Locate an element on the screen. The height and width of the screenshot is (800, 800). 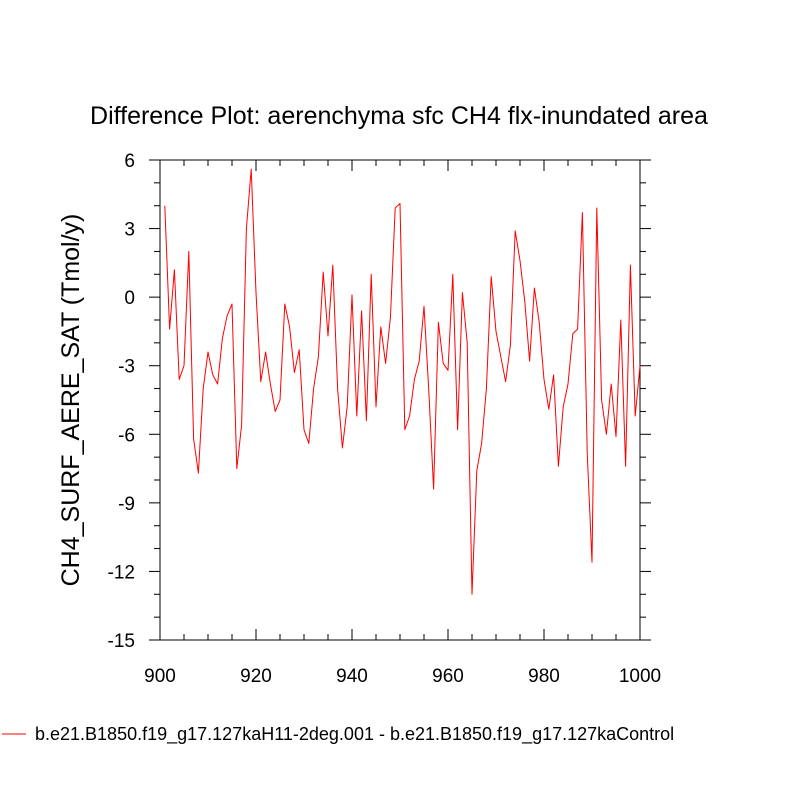
y-tick-label: -6 is located at coordinates (126, 435).